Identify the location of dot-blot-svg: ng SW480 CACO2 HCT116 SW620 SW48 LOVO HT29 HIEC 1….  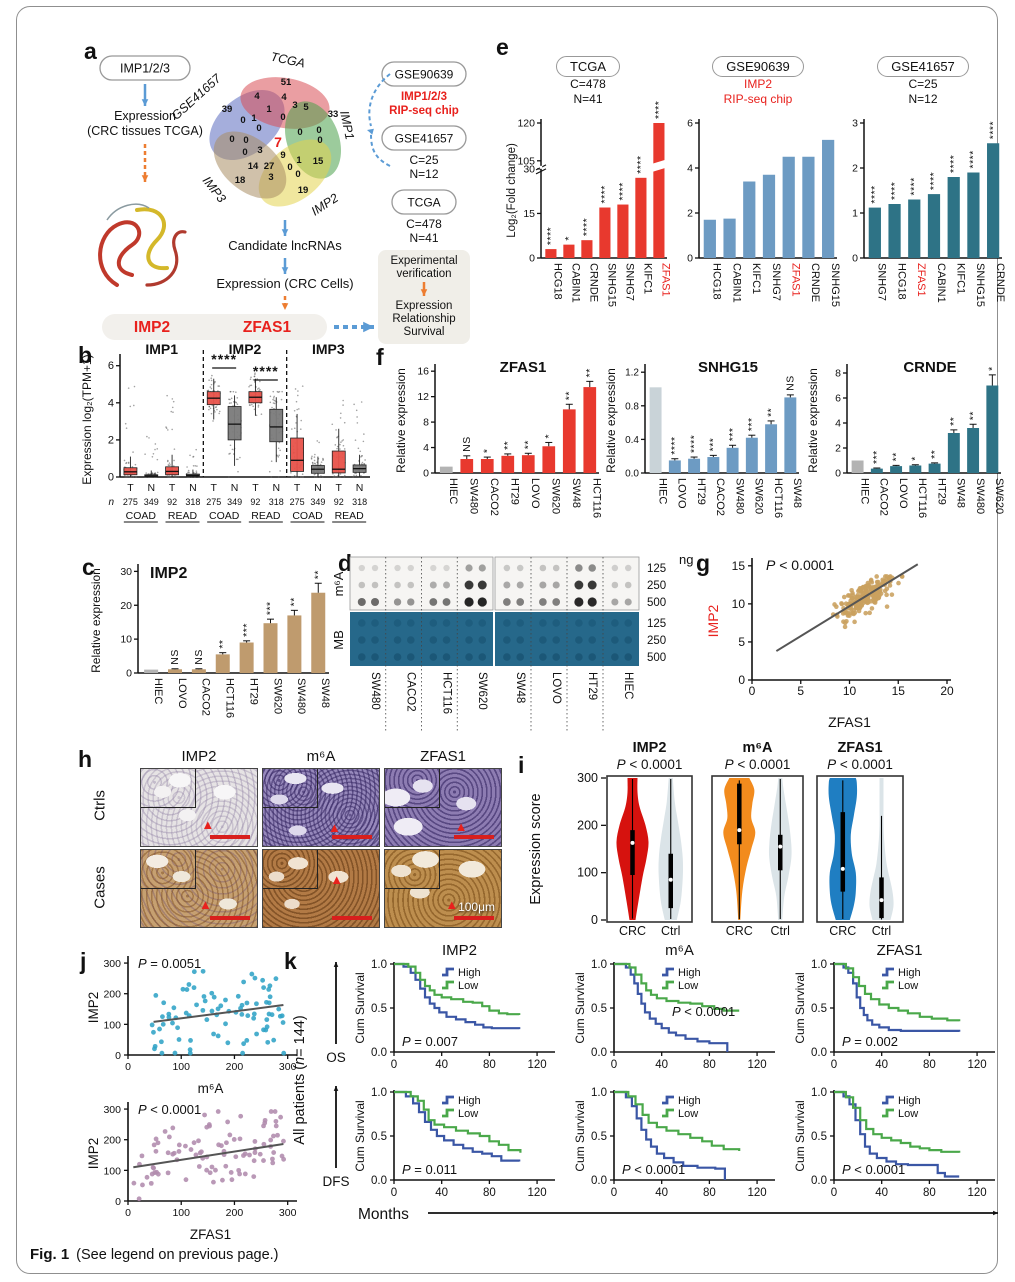
(512, 642).